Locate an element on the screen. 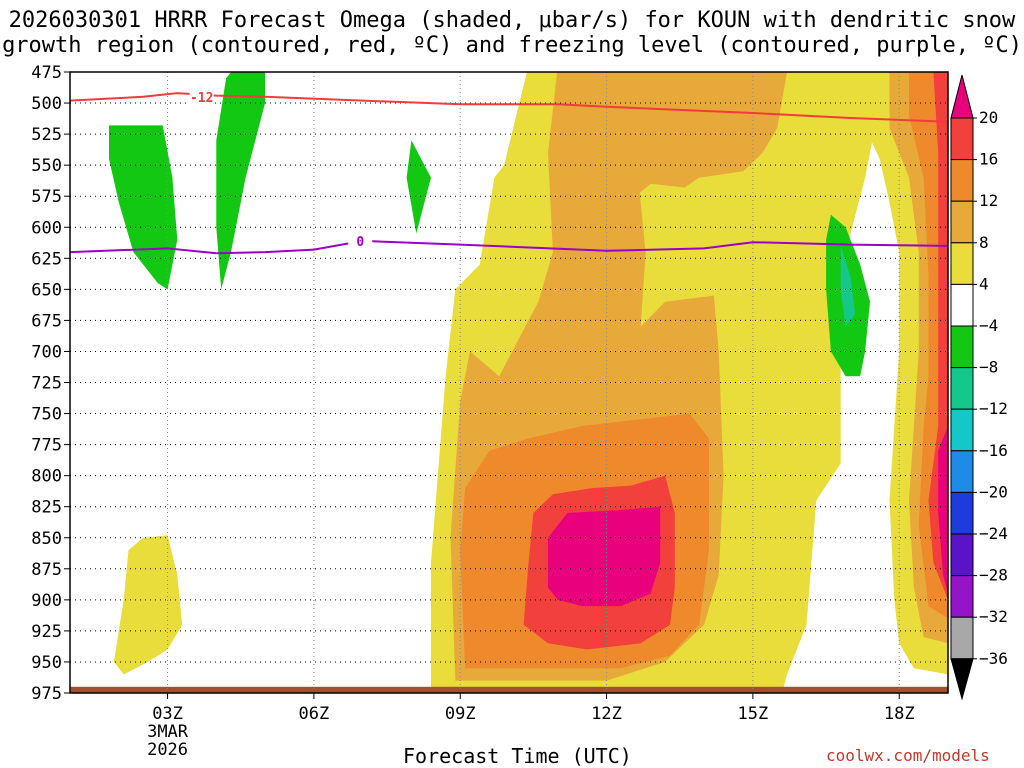 The image size is (1024, 768). contour-freezing is located at coordinates (509, 247).